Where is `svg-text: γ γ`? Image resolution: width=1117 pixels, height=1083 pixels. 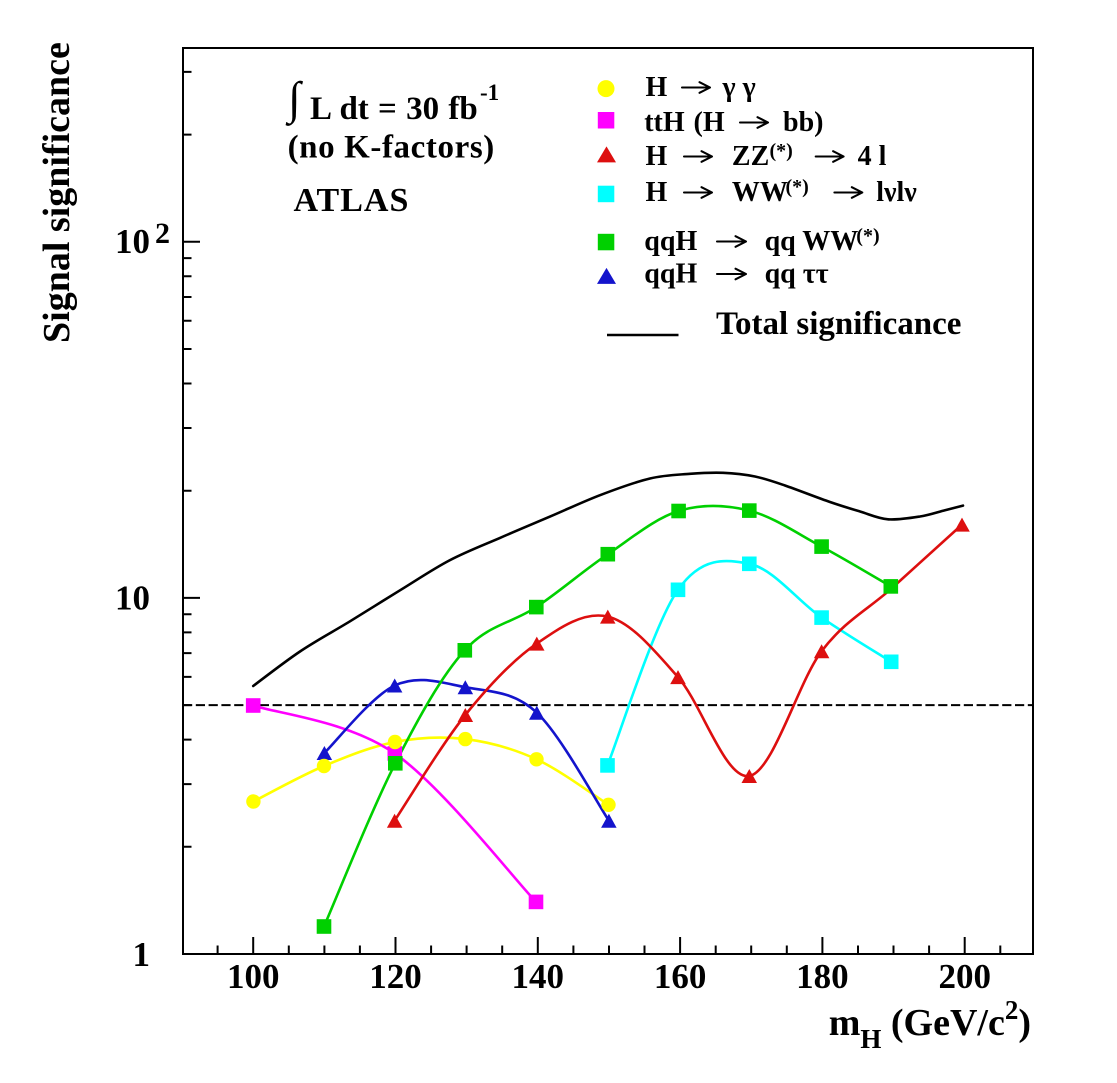
svg-text: γ γ is located at coordinates (739, 87).